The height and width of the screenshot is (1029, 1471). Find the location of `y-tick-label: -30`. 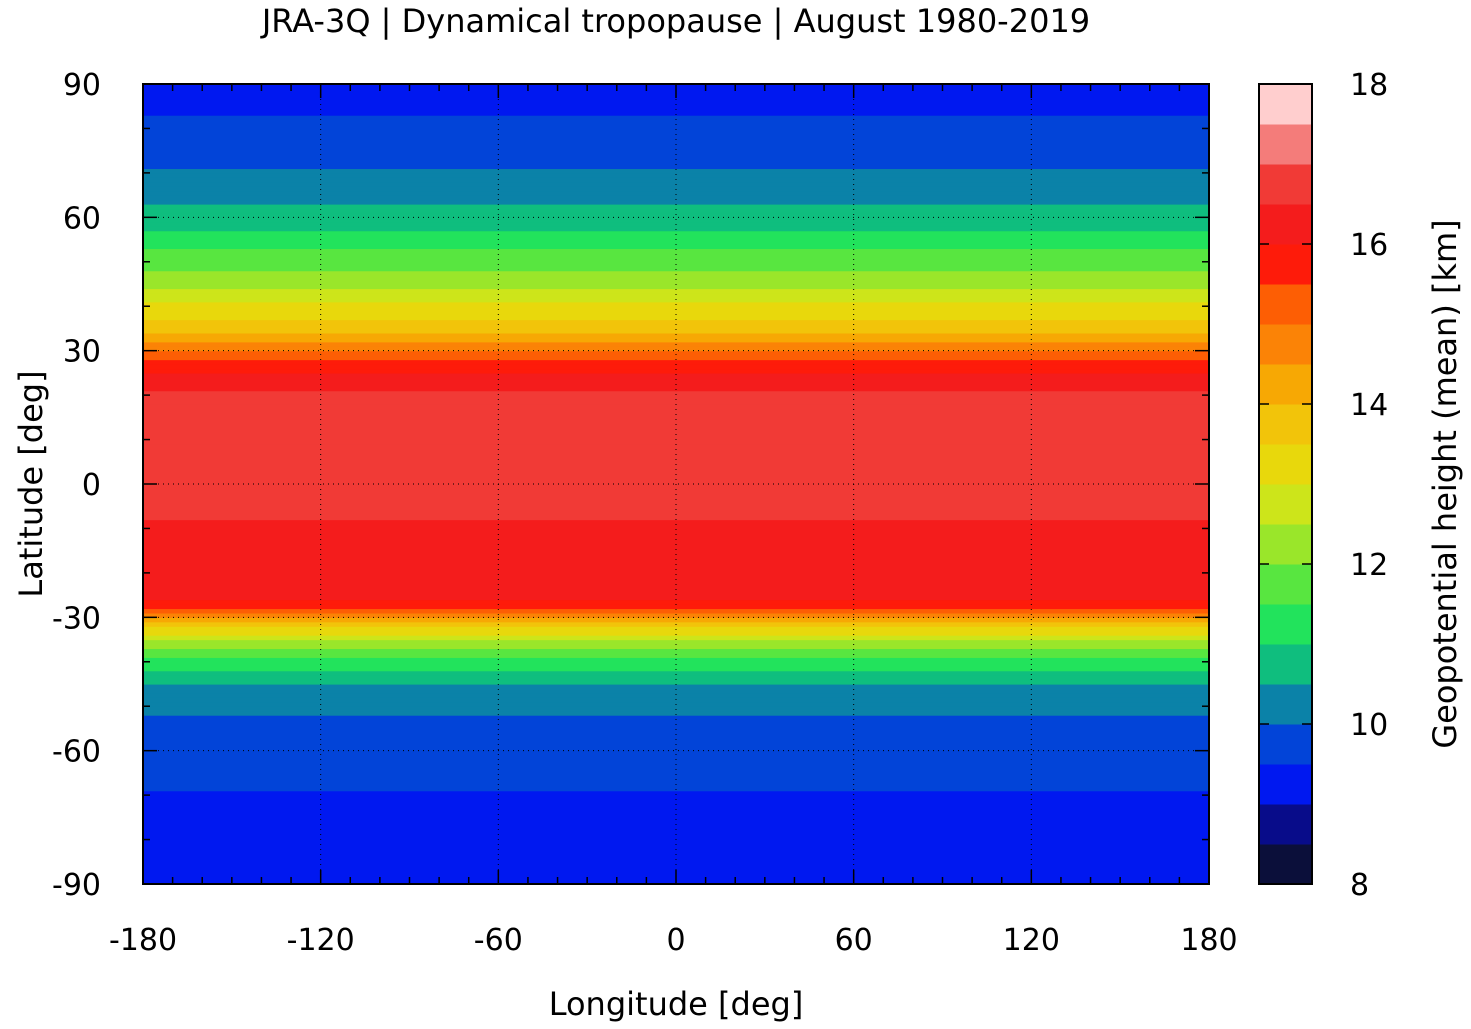

y-tick-label: -30 is located at coordinates (76, 618).